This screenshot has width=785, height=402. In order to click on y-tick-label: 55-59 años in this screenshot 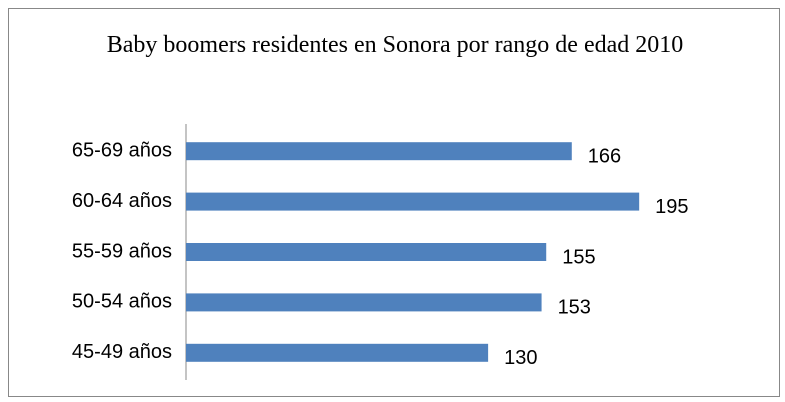, I will do `click(122, 251)`.